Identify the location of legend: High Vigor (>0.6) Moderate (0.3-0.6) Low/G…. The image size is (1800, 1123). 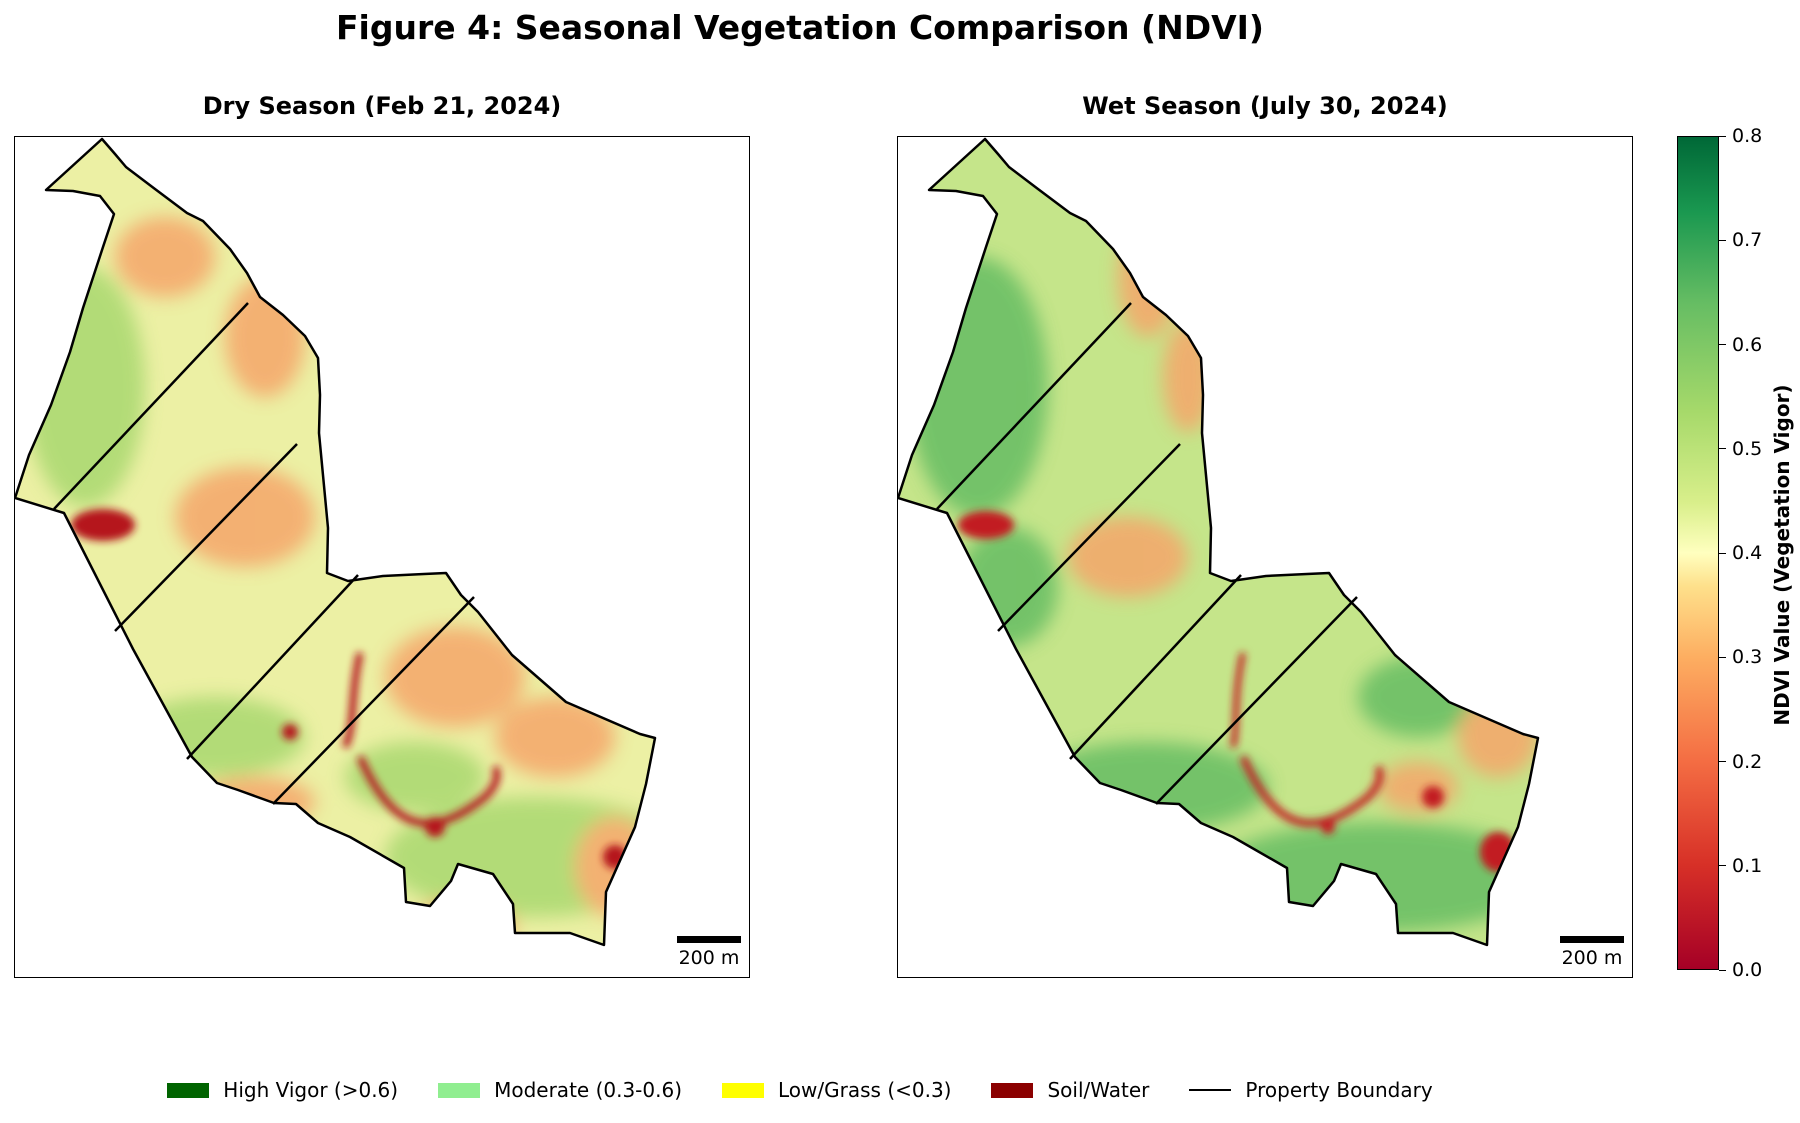
(800, 1090).